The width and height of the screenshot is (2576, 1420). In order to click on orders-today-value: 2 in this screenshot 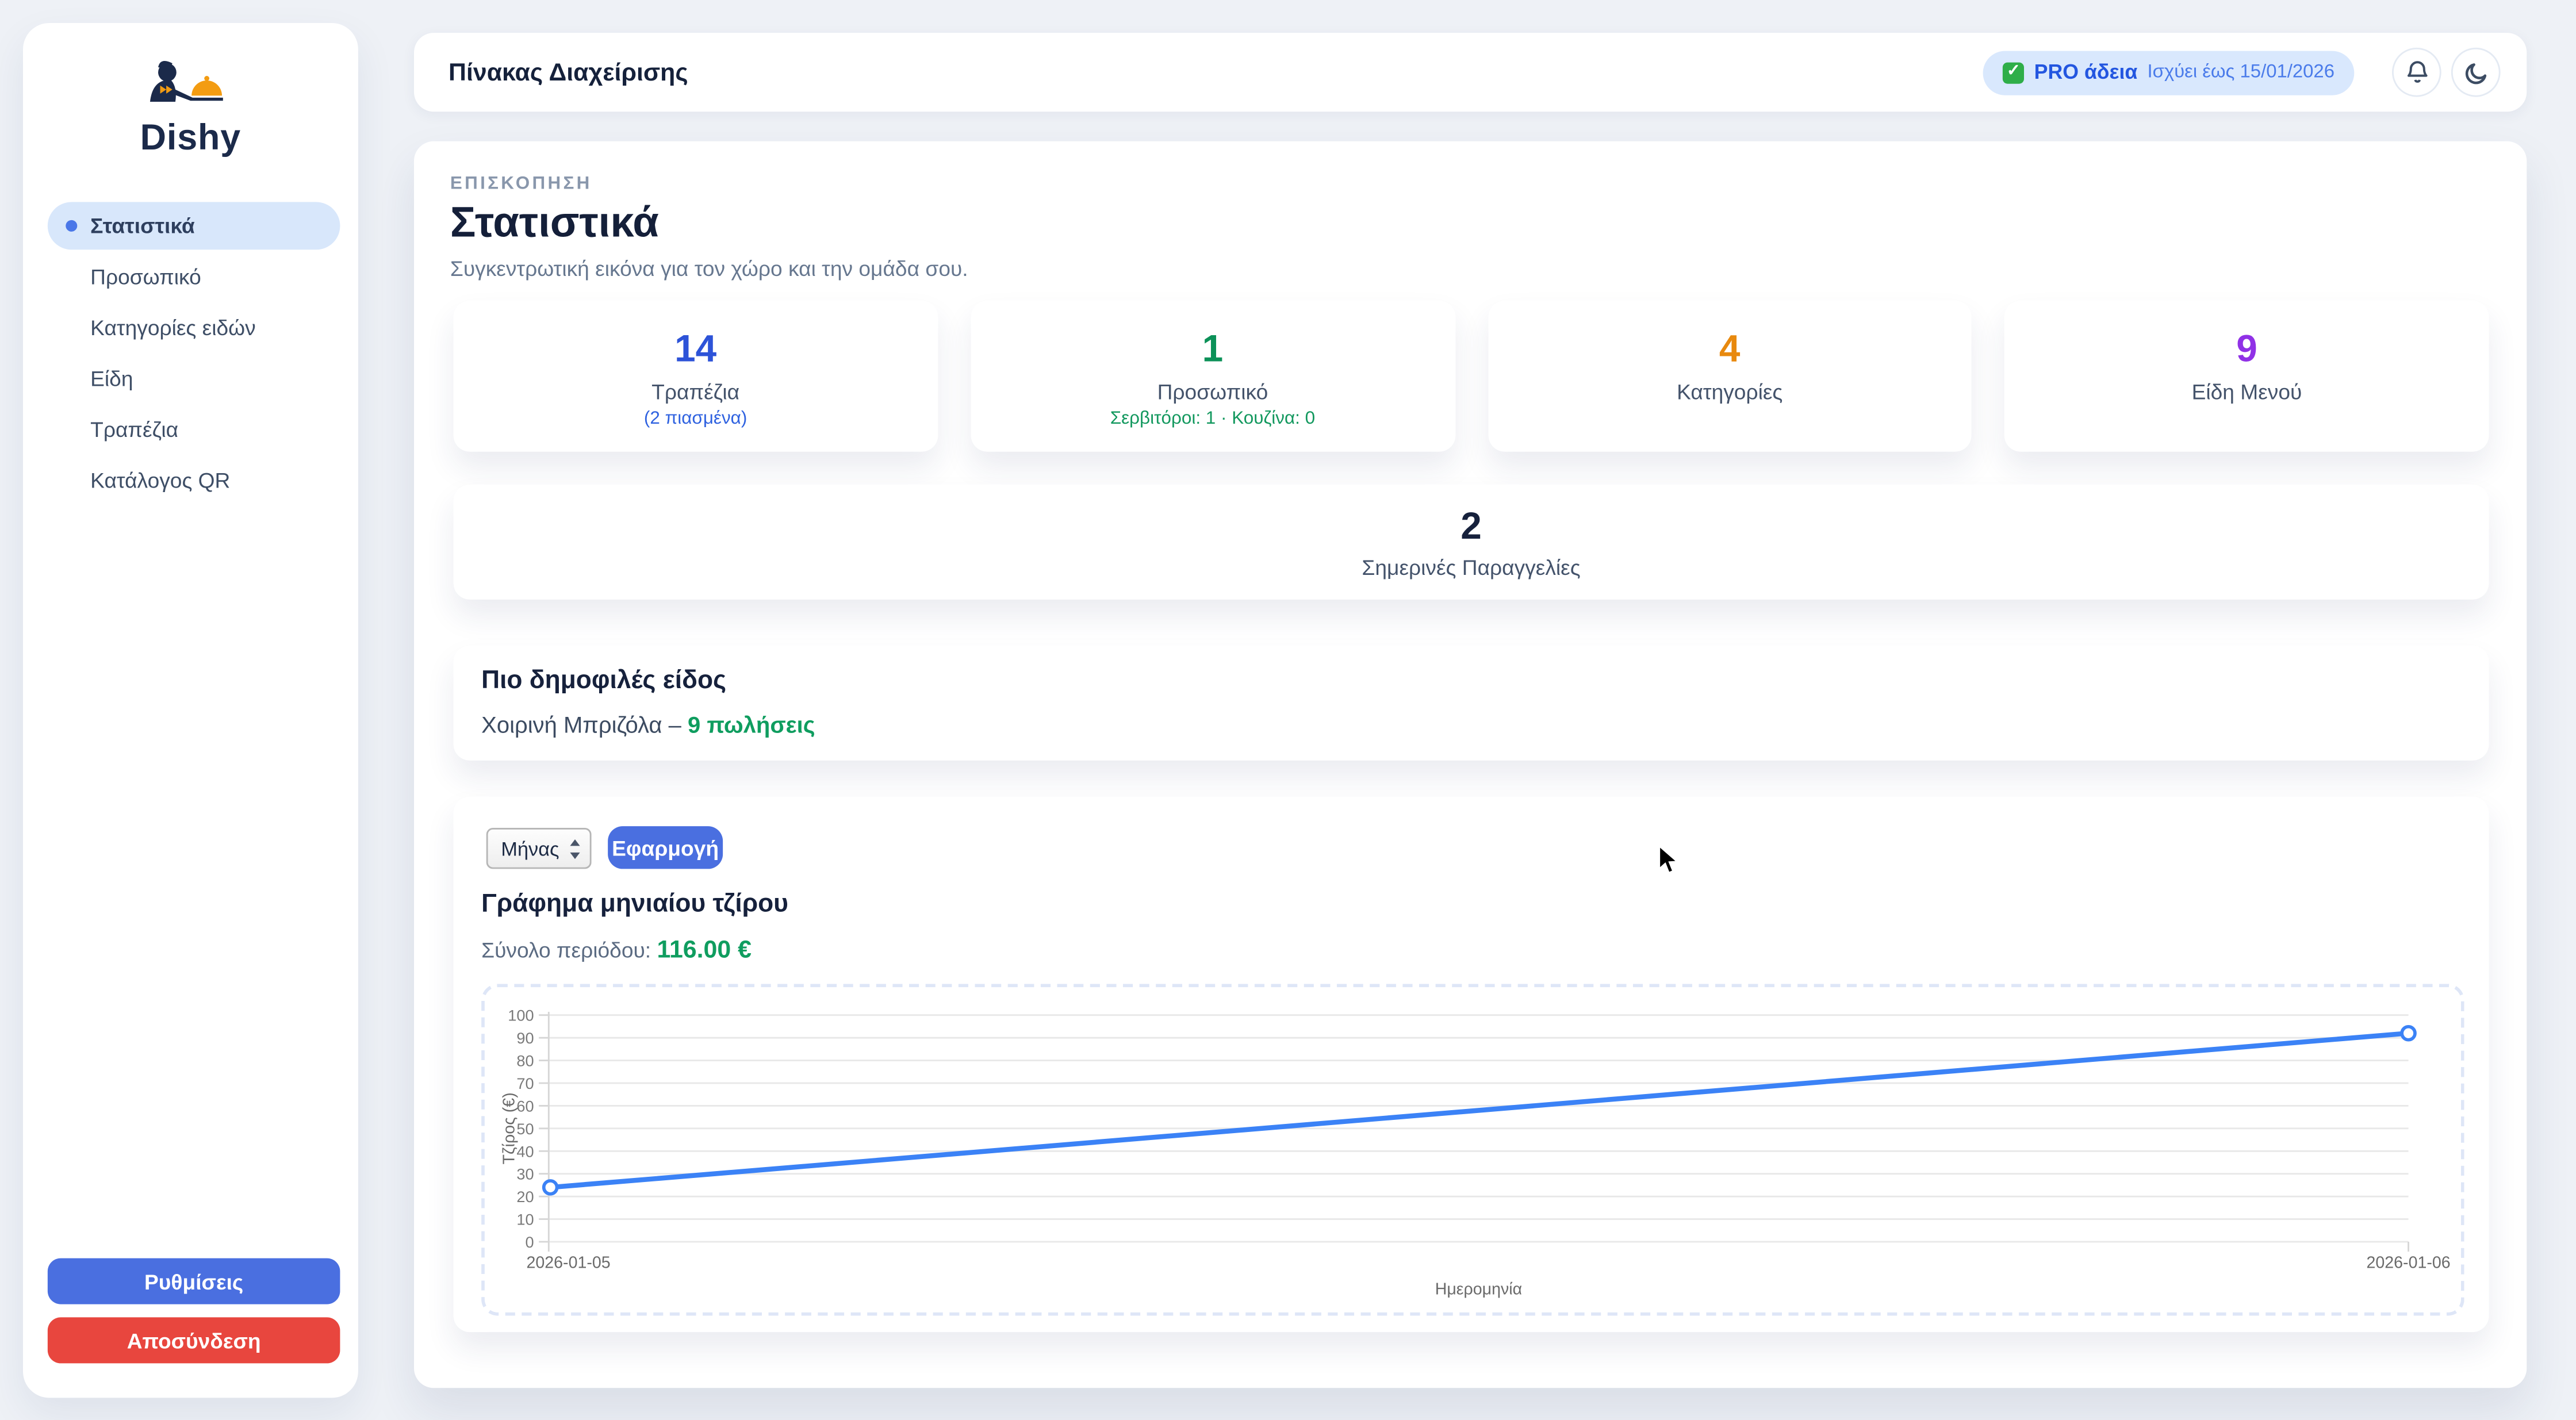, I will do `click(1471, 525)`.